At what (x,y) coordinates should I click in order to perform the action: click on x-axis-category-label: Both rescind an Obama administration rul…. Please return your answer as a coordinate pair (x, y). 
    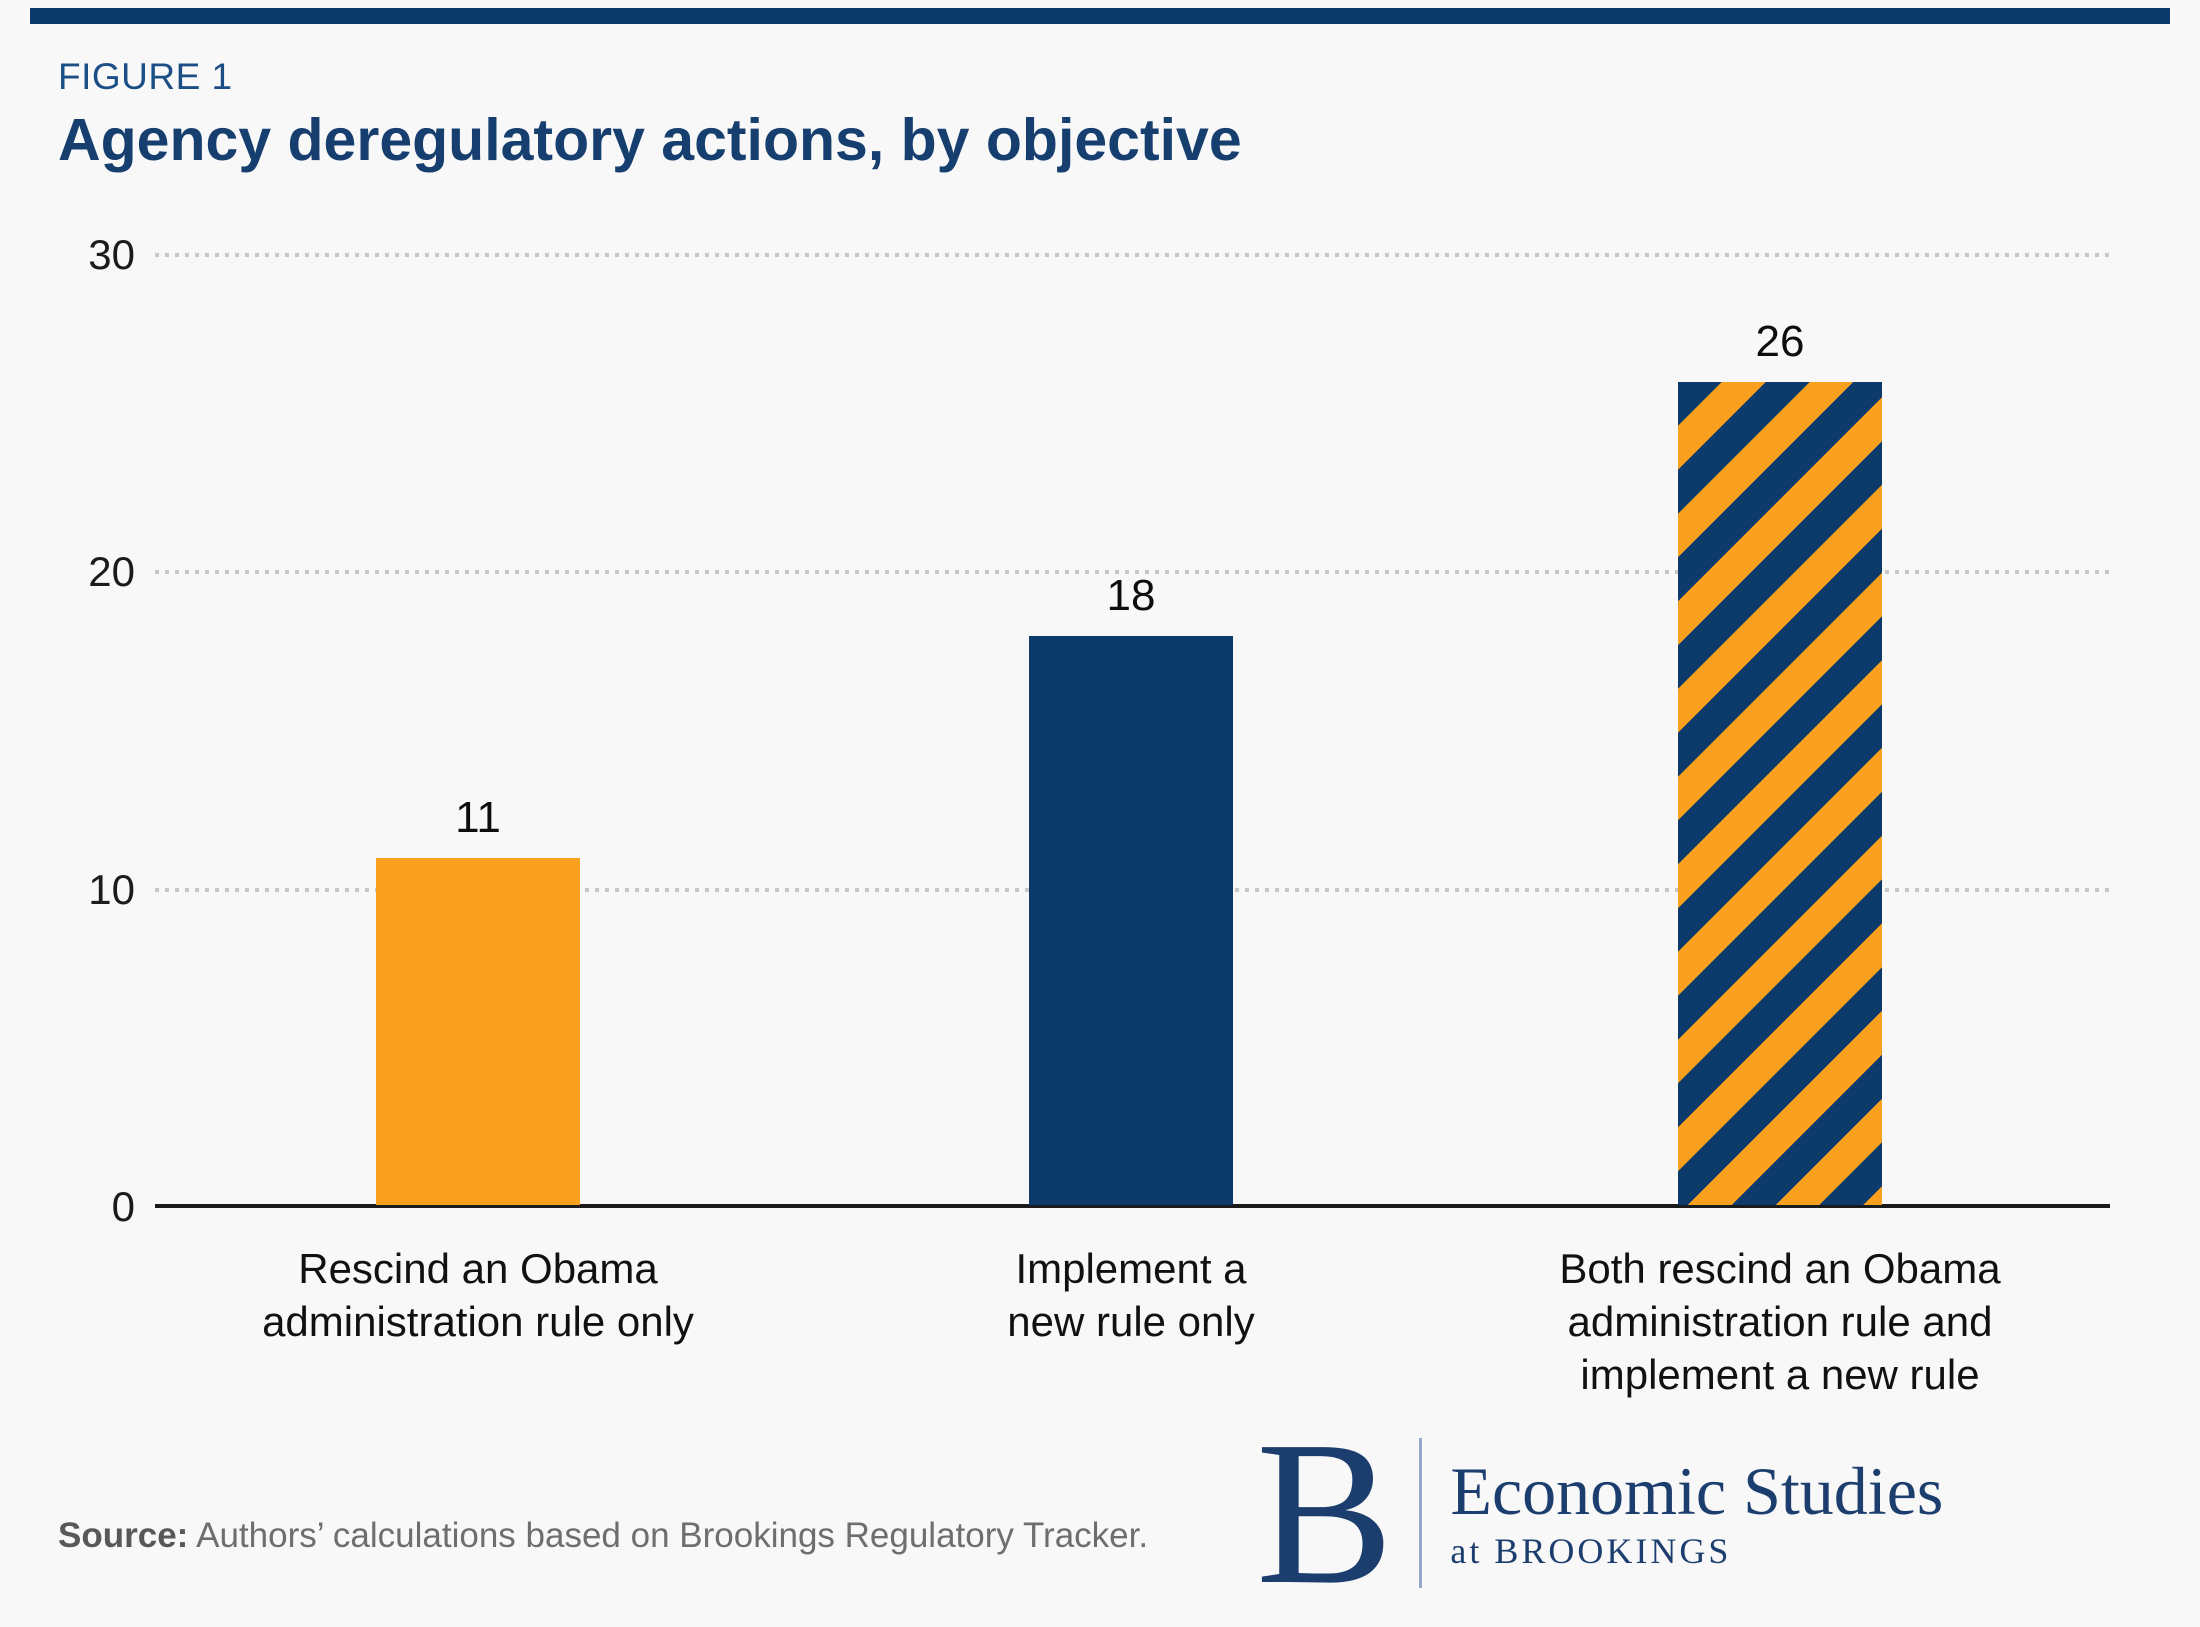
    Looking at the image, I should click on (1780, 1321).